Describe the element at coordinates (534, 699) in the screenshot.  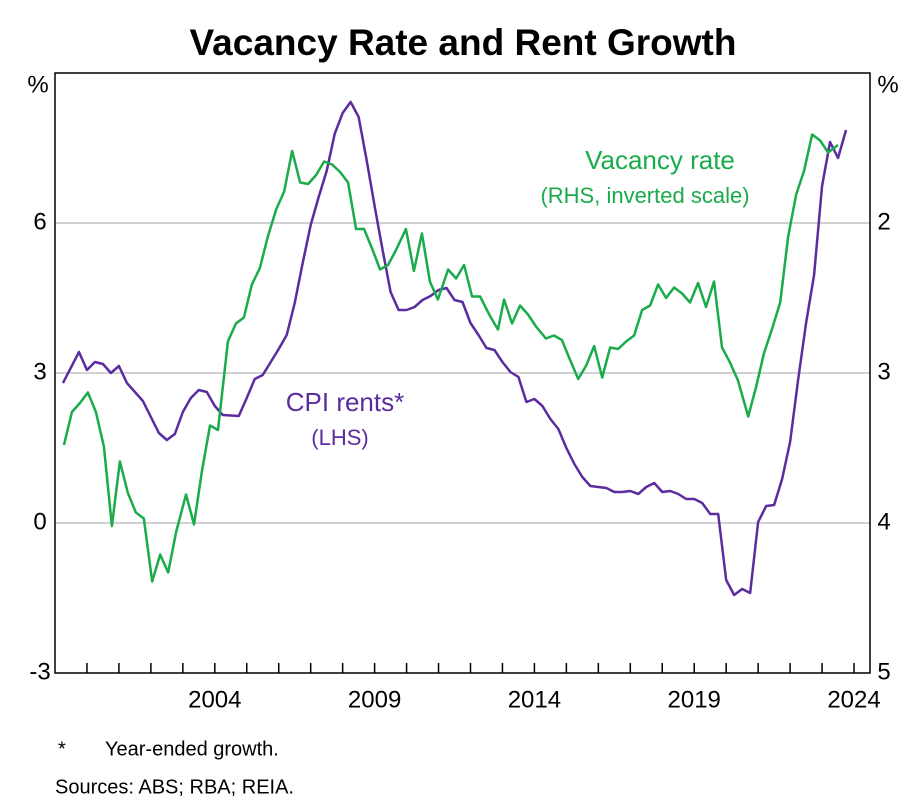
I see `x-tick-label: 2014` at that location.